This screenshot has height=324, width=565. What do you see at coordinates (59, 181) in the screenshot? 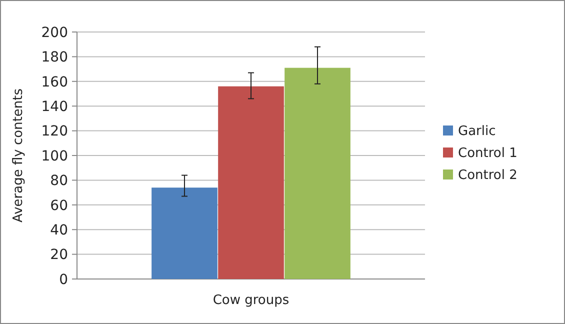
I see `y-tick-label: 80` at bounding box center [59, 181].